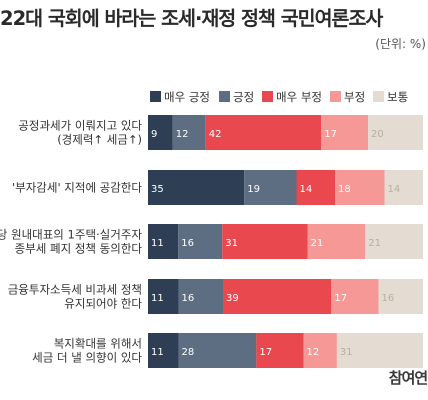  Describe the element at coordinates (98, 344) in the screenshot. I see `row-label-5-line-1: 복지확대를 위해서` at that location.